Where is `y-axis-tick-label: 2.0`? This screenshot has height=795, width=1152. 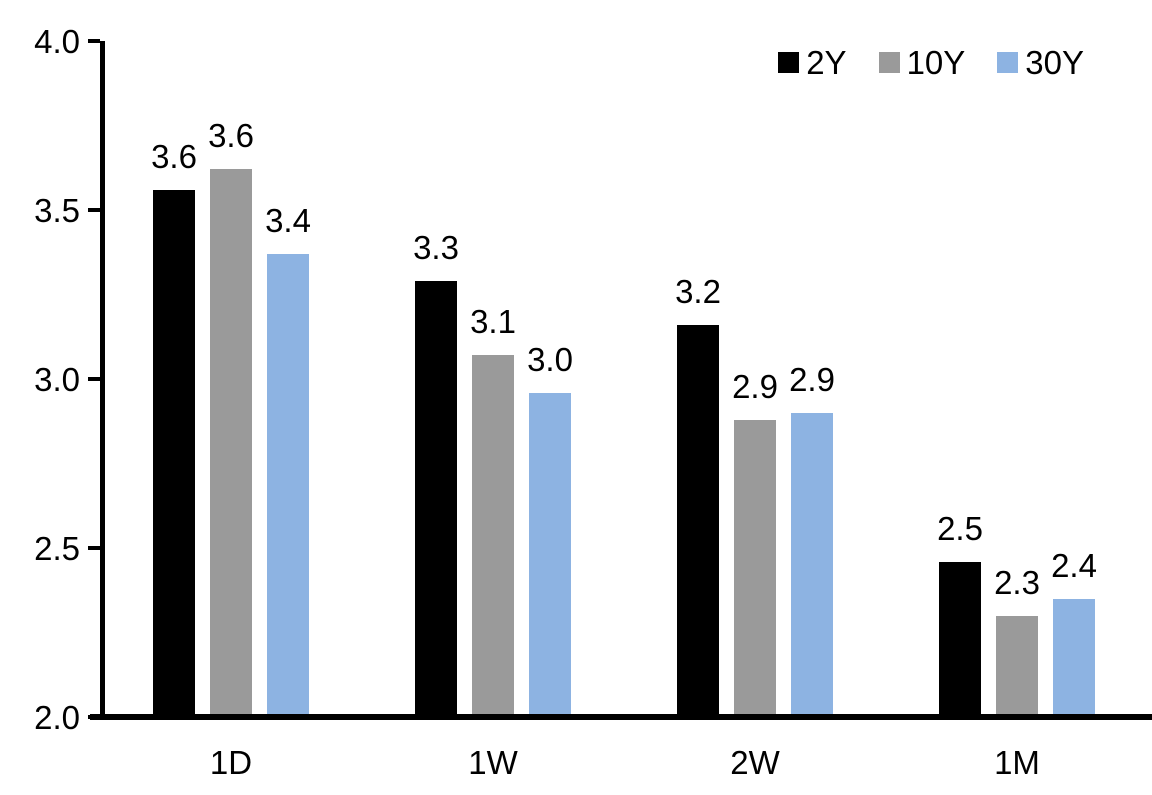
y-axis-tick-label: 2.0 is located at coordinates (57, 717).